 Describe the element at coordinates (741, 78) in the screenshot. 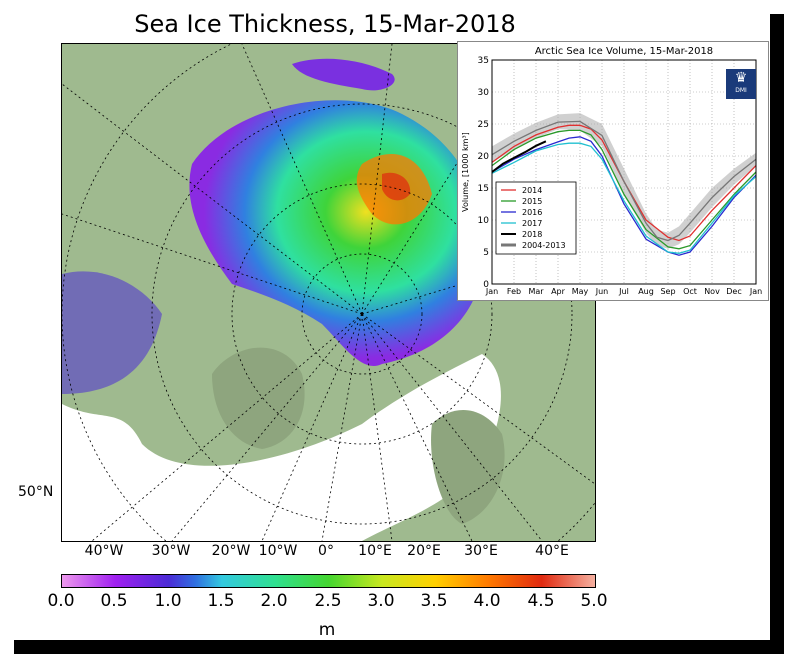

I see `crown-icon: ♛` at that location.